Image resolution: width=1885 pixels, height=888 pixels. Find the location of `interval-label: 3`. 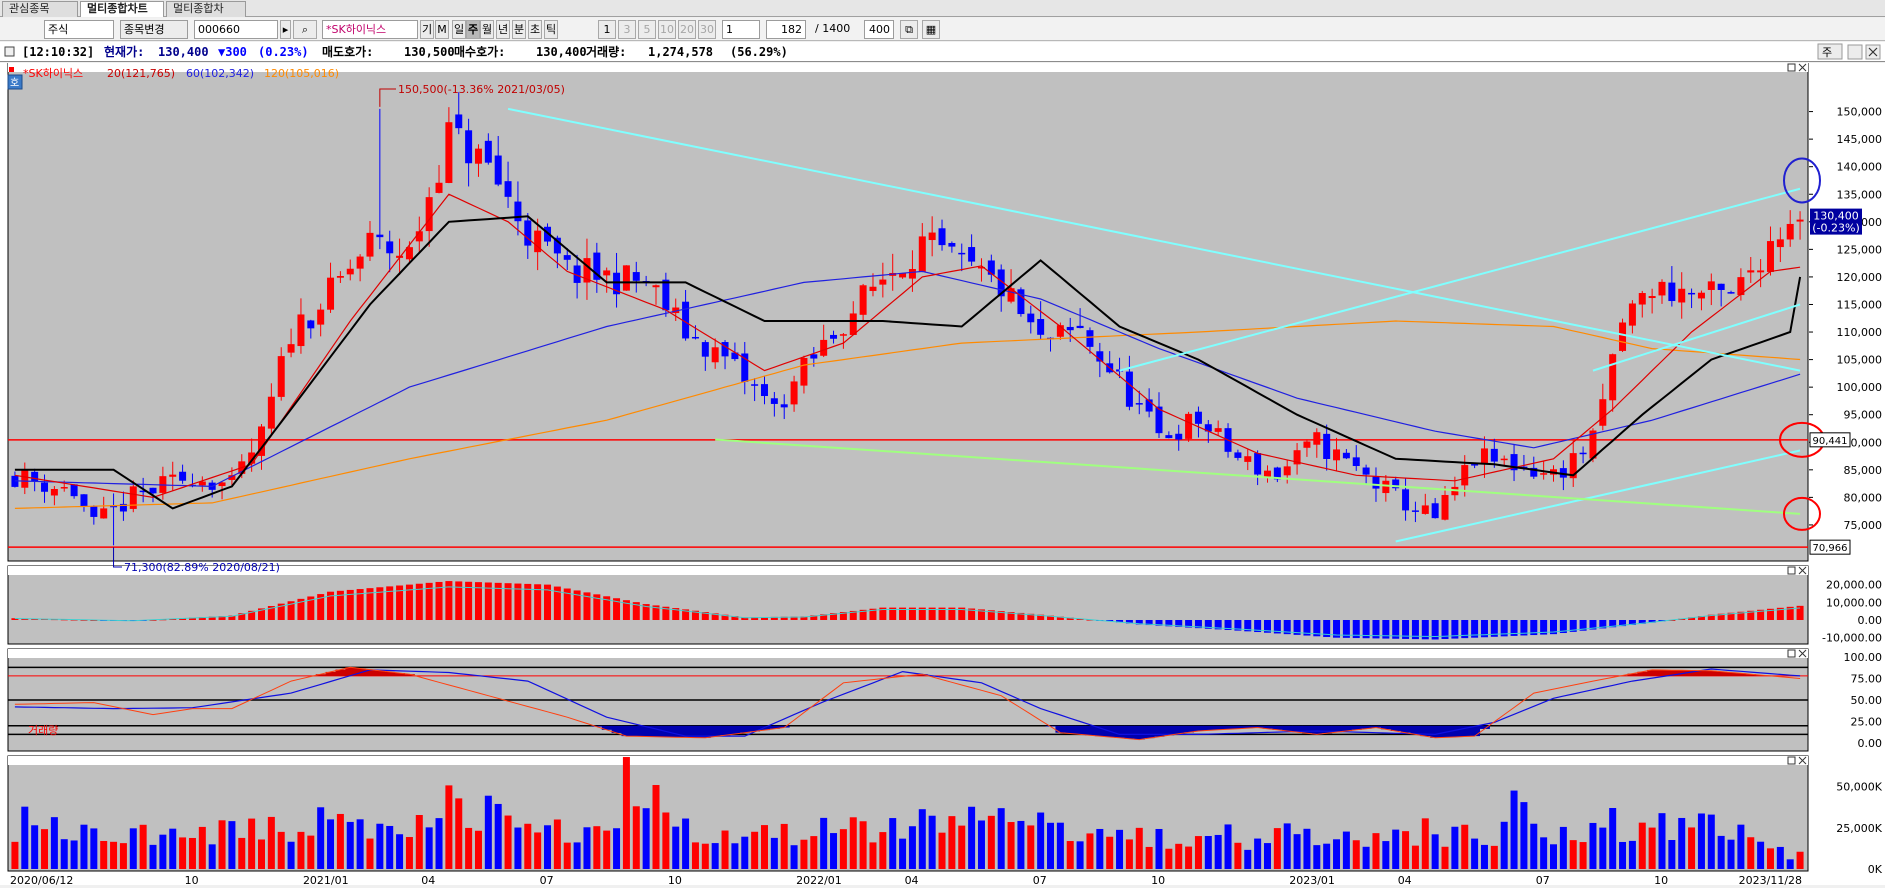

interval-label: 3 is located at coordinates (627, 29).